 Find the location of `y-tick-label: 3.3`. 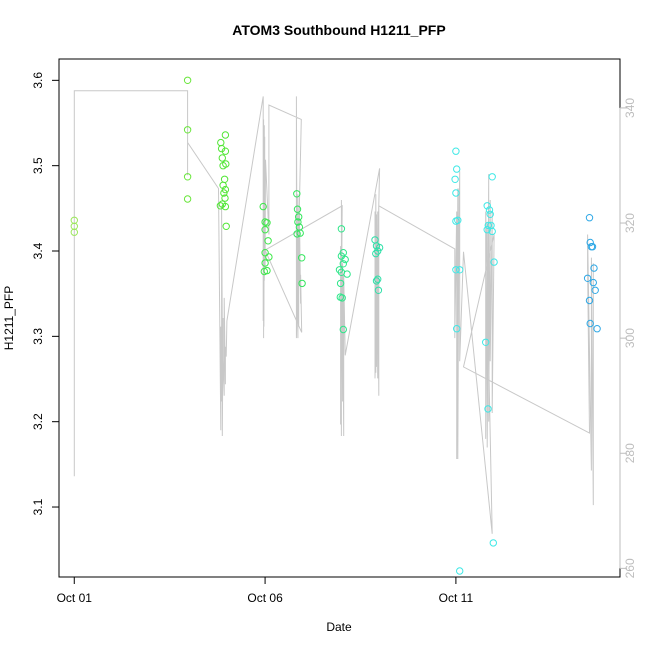

y-tick-label: 3.3 is located at coordinates (38, 336).